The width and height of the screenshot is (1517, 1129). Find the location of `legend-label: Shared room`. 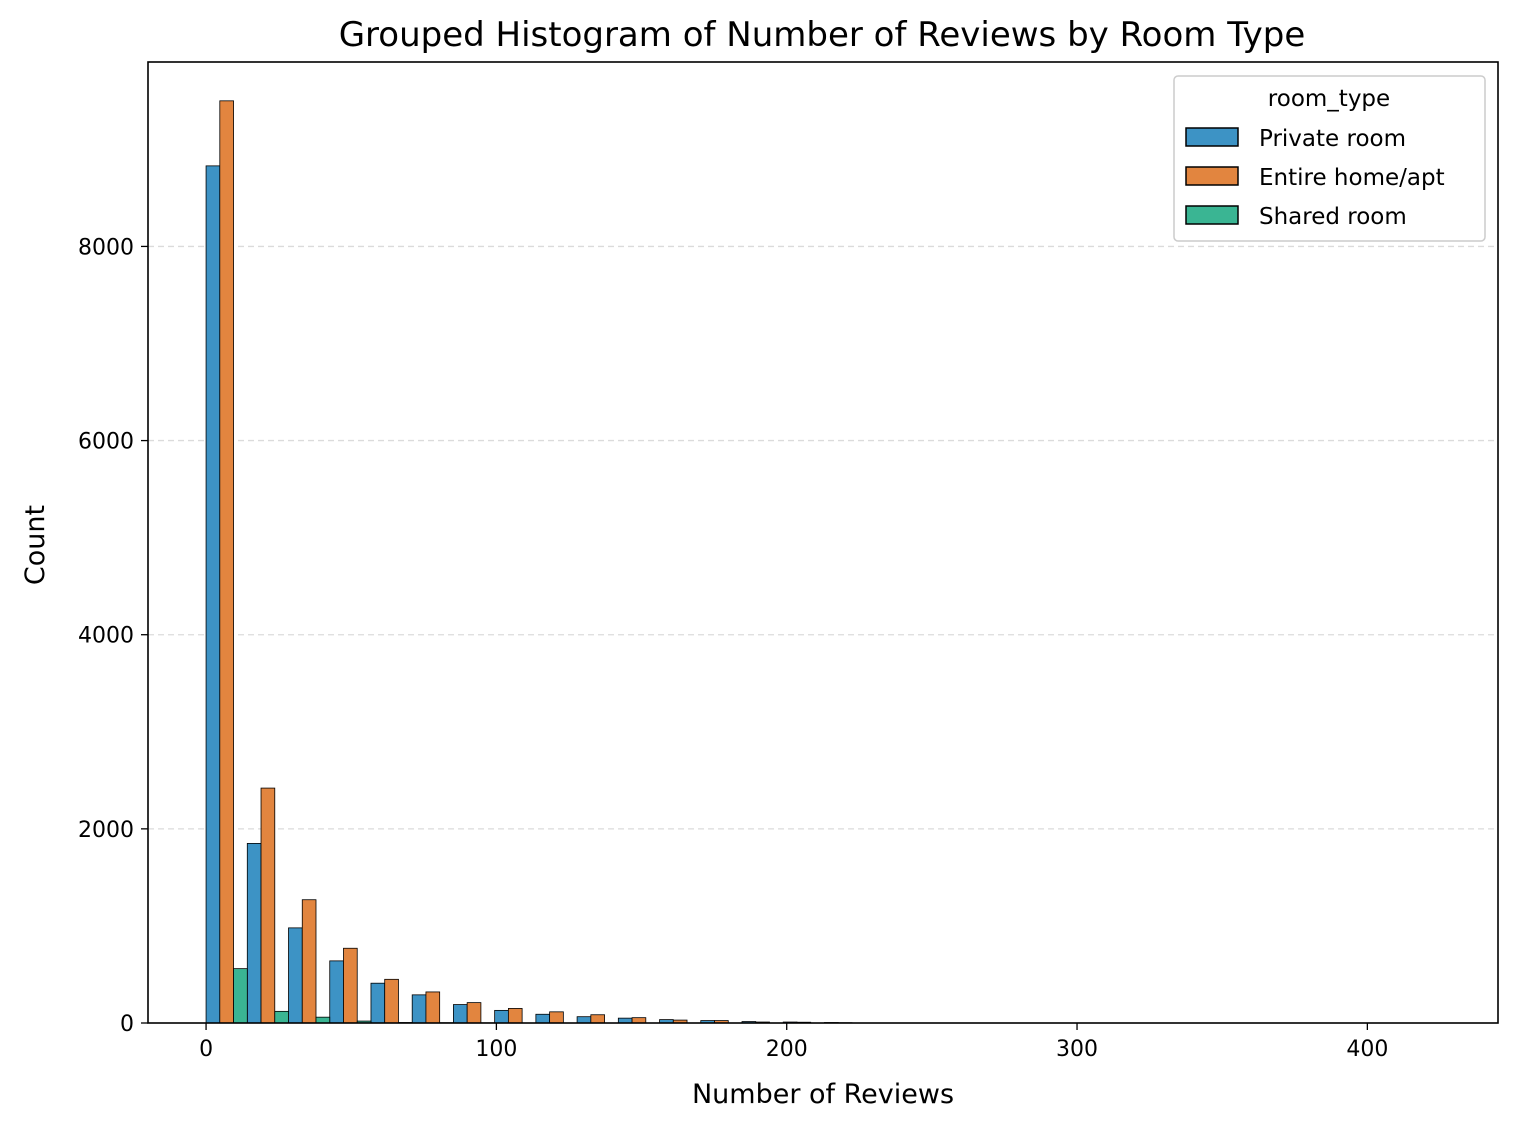

legend-label: Shared room is located at coordinates (1333, 217).